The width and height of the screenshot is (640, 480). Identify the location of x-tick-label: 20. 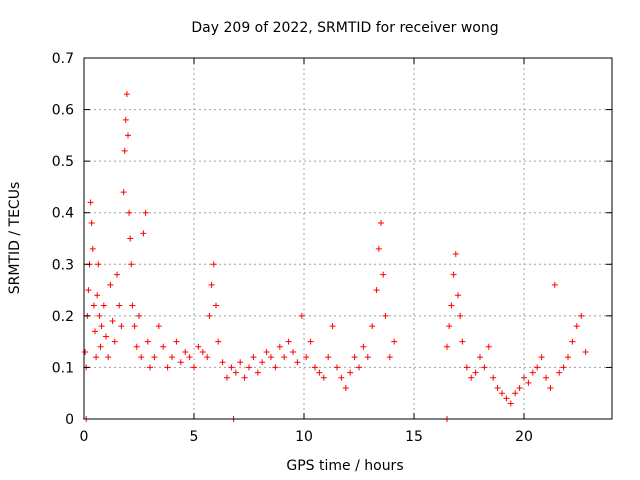
(524, 437).